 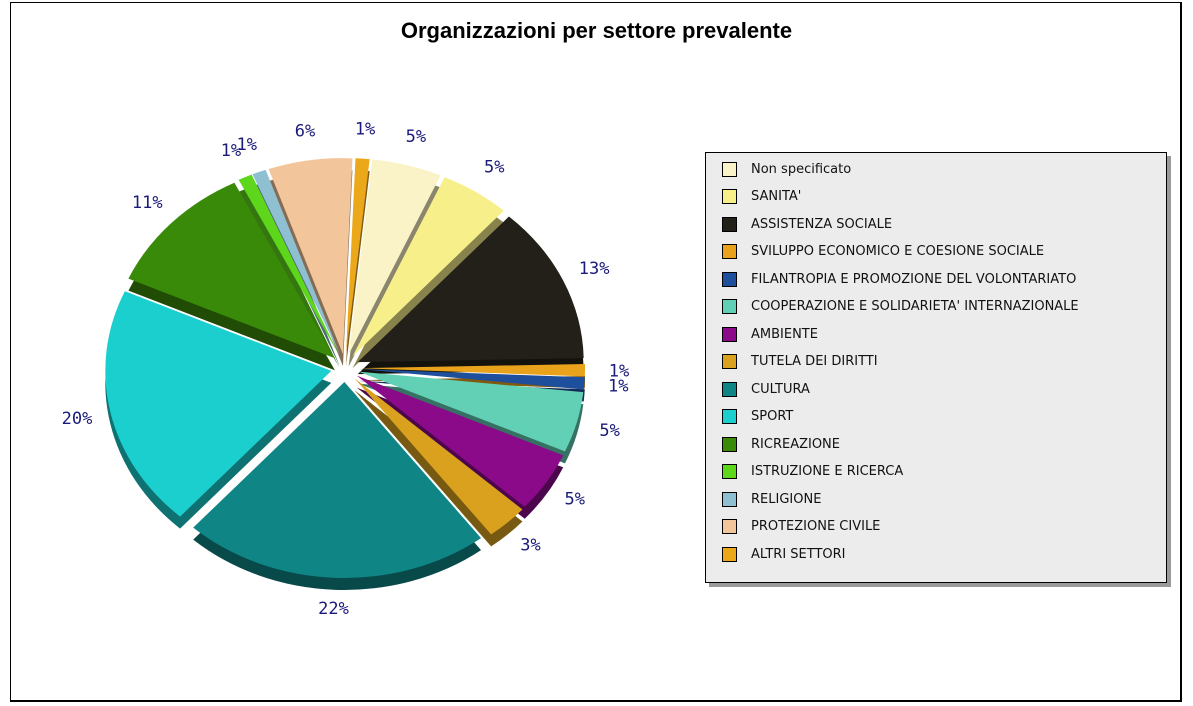 I want to click on legend-label: PROTEZIONE CIVILE, so click(x=816, y=526).